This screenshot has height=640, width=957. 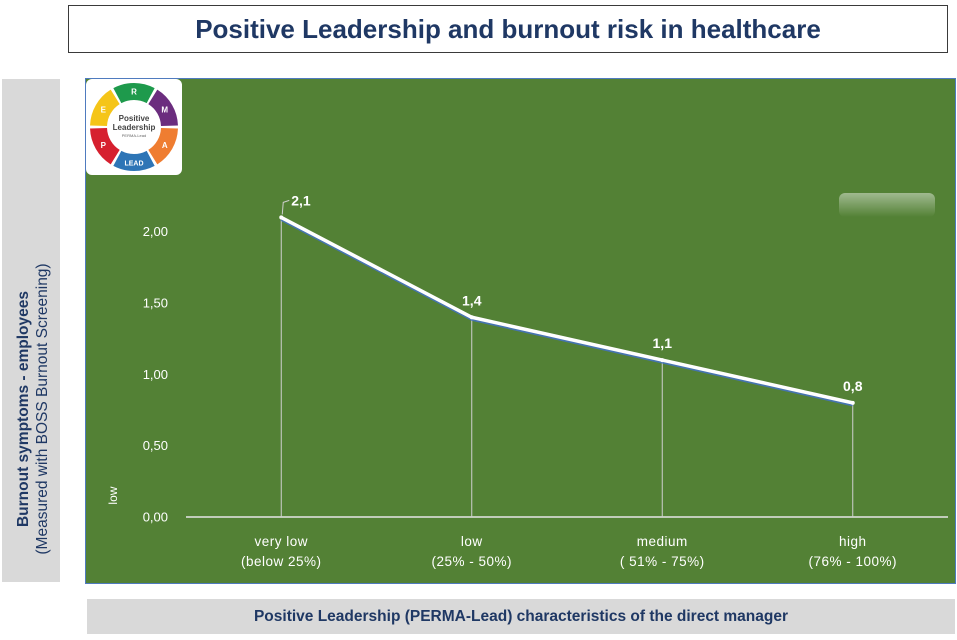 I want to click on logo-segment-letter: LEAD, so click(x=133, y=164).